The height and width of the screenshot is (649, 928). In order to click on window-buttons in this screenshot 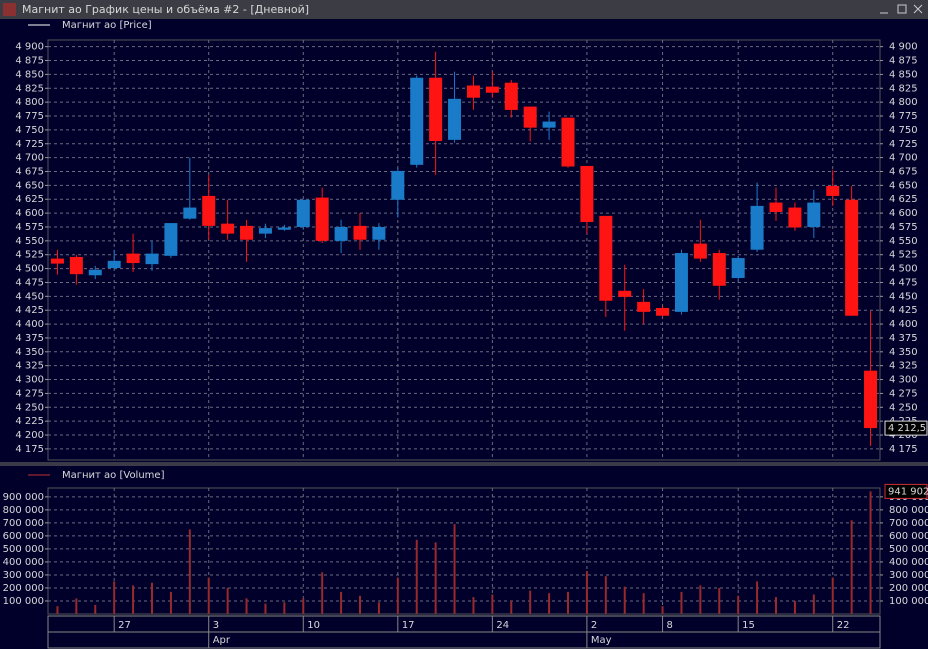, I will do `click(901, 9)`.